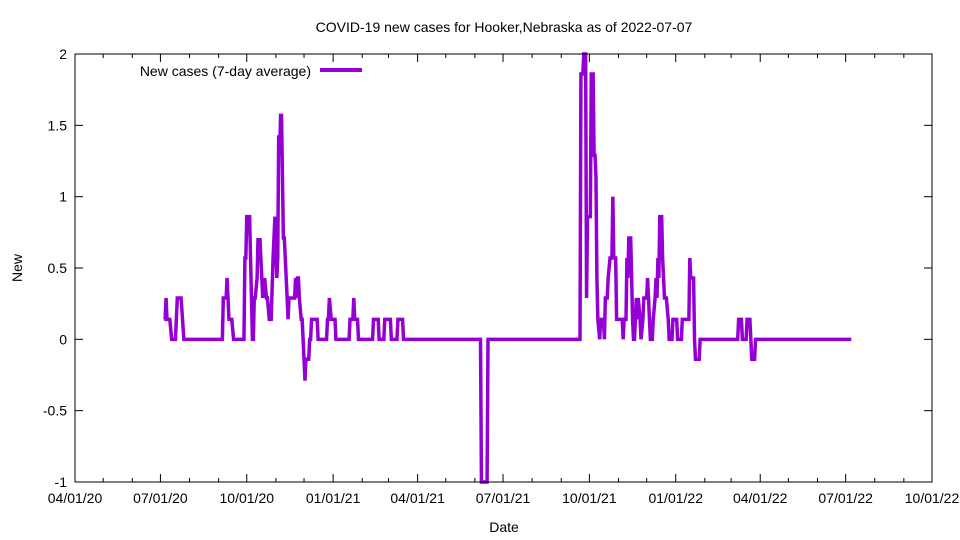 The width and height of the screenshot is (960, 540). Describe the element at coordinates (63, 197) in the screenshot. I see `y-tick-label: 1` at that location.